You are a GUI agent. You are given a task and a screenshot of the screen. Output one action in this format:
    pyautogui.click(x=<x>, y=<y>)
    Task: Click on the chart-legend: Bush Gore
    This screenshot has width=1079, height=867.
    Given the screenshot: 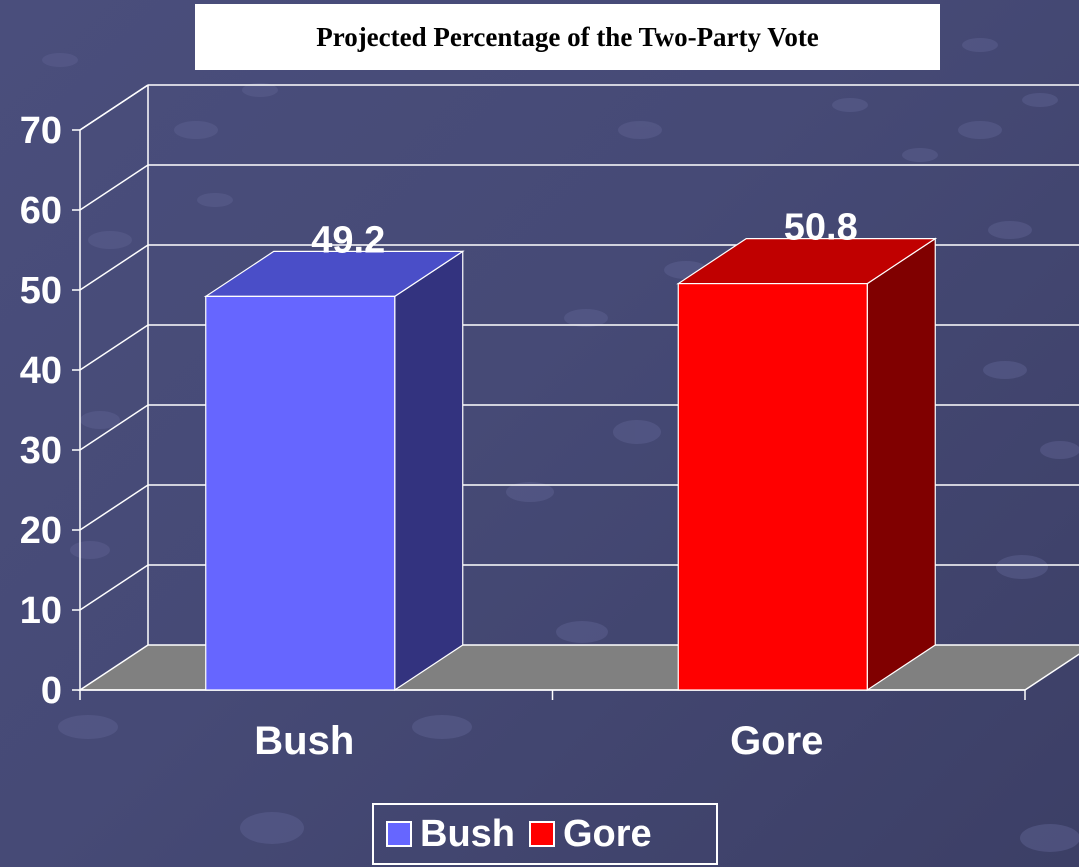 What is the action you would take?
    pyautogui.click(x=545, y=834)
    